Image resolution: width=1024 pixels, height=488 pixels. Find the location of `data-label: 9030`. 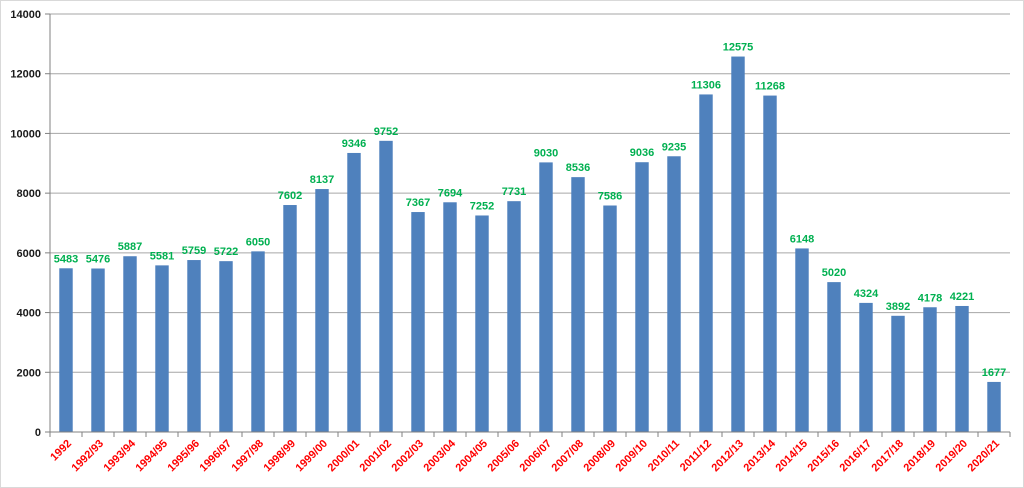

data-label: 9030 is located at coordinates (546, 153).